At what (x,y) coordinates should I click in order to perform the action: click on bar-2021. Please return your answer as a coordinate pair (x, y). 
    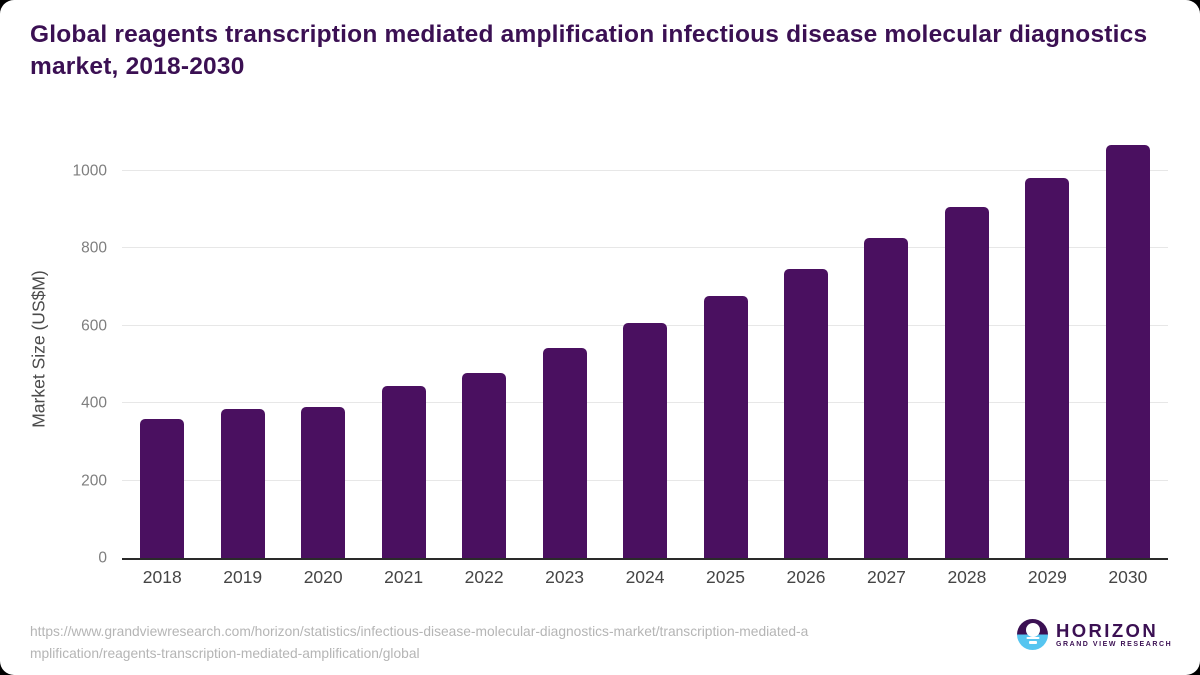
    Looking at the image, I should click on (403, 472).